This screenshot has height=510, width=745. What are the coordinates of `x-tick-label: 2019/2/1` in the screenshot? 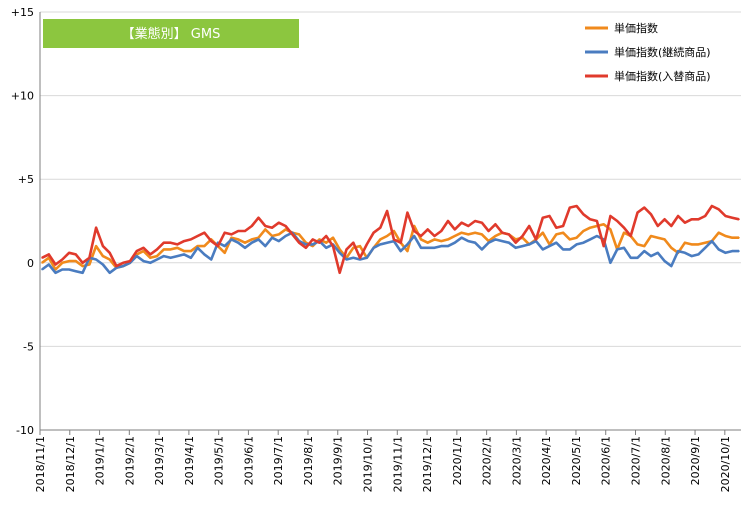 It's located at (129, 460).